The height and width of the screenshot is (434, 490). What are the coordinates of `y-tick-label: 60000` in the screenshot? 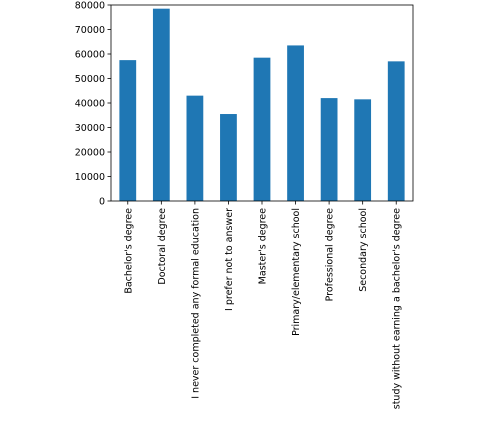 It's located at (90, 55).